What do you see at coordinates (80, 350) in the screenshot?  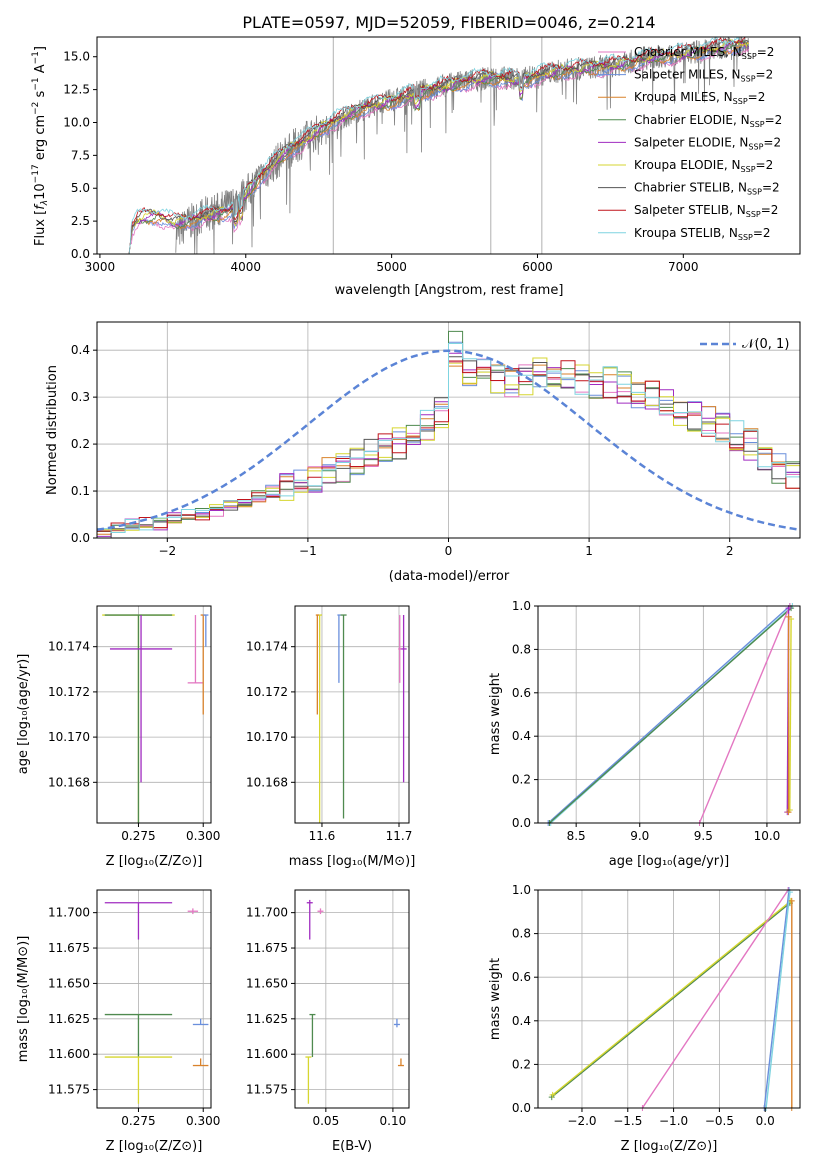 I see `residuals-ytick-label: 0.4` at bounding box center [80, 350].